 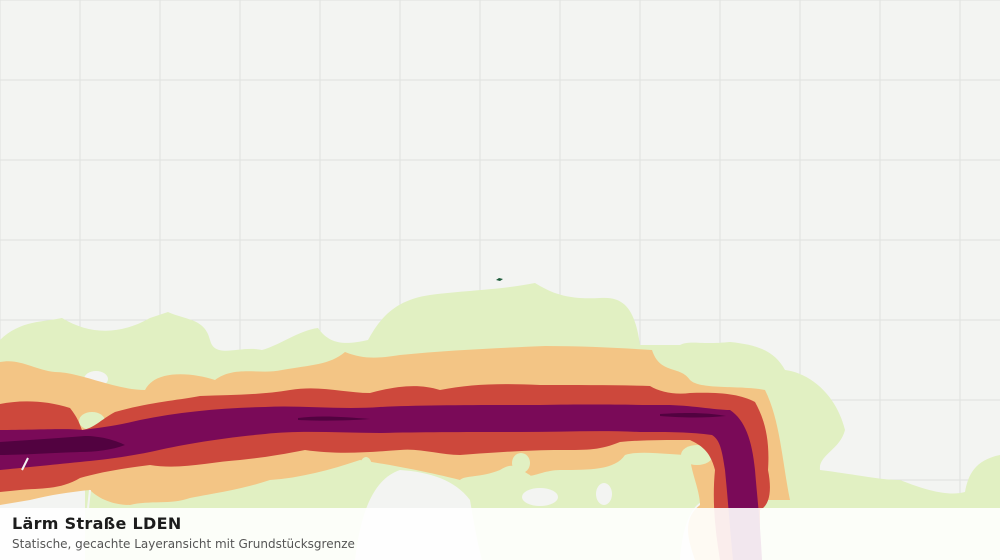 I want to click on map-streaks, so click(x=56, y=483).